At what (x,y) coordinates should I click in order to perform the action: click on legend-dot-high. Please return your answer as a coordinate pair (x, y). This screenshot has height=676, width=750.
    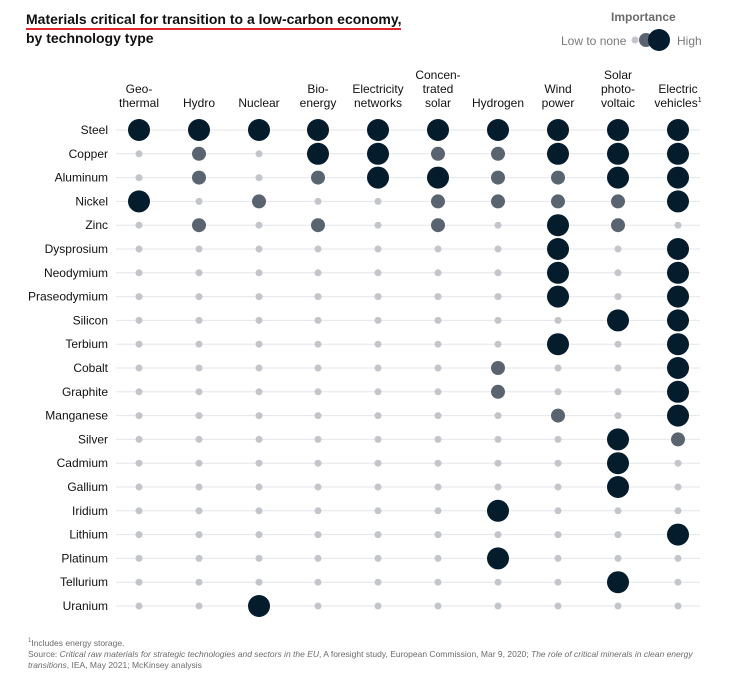
    Looking at the image, I should click on (659, 40).